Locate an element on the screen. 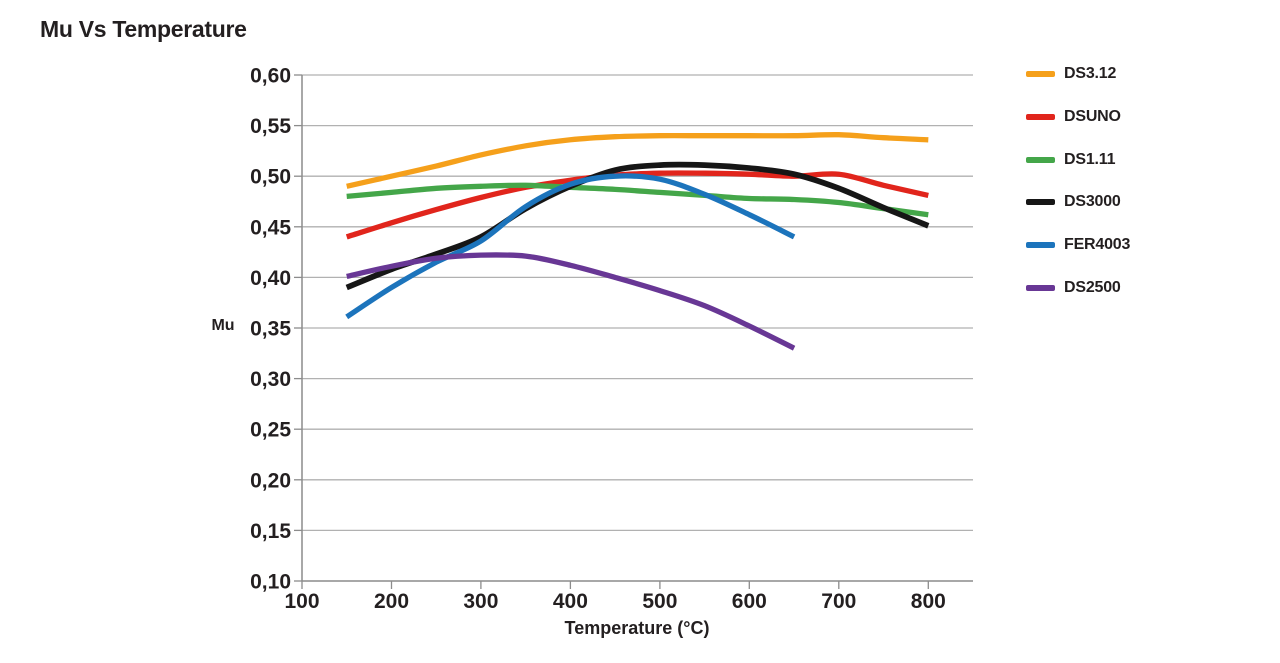 This screenshot has width=1280, height=663. legend-item-ds3-12: DS3.12 is located at coordinates (1071, 74).